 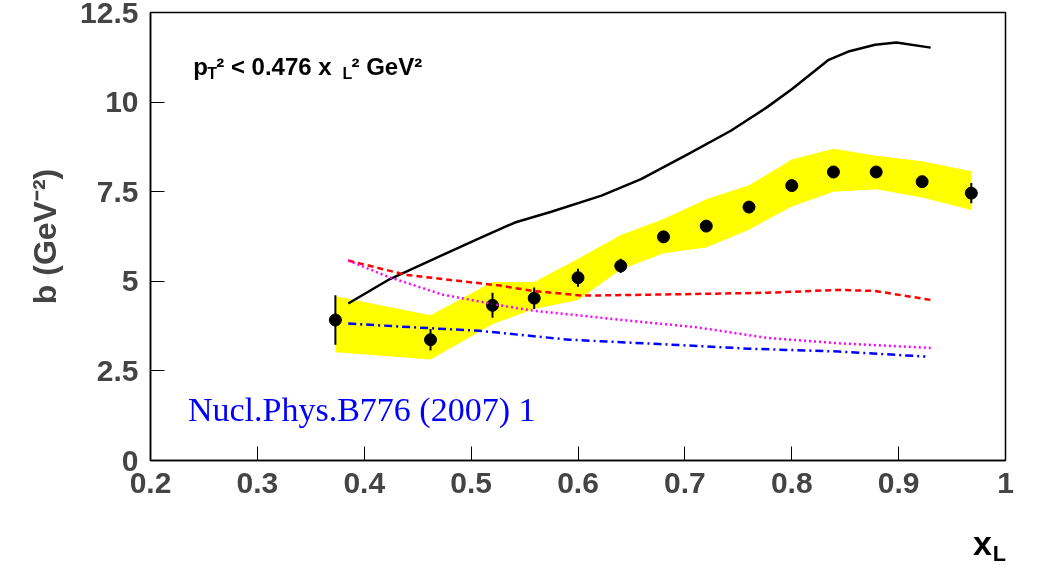 What do you see at coordinates (117, 191) in the screenshot?
I see `y-tick-label: 7.5` at bounding box center [117, 191].